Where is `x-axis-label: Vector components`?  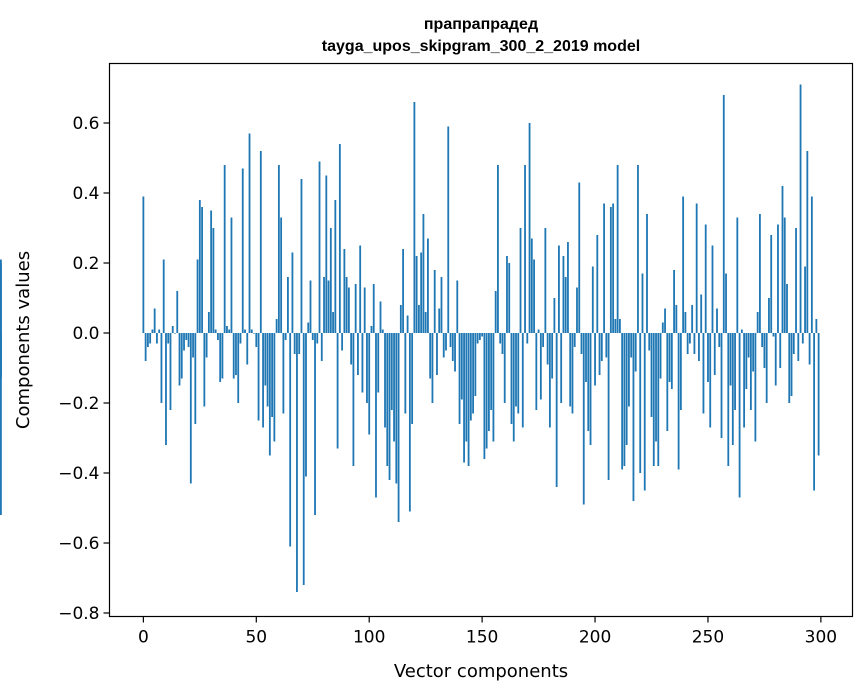 x-axis-label: Vector components is located at coordinates (481, 671).